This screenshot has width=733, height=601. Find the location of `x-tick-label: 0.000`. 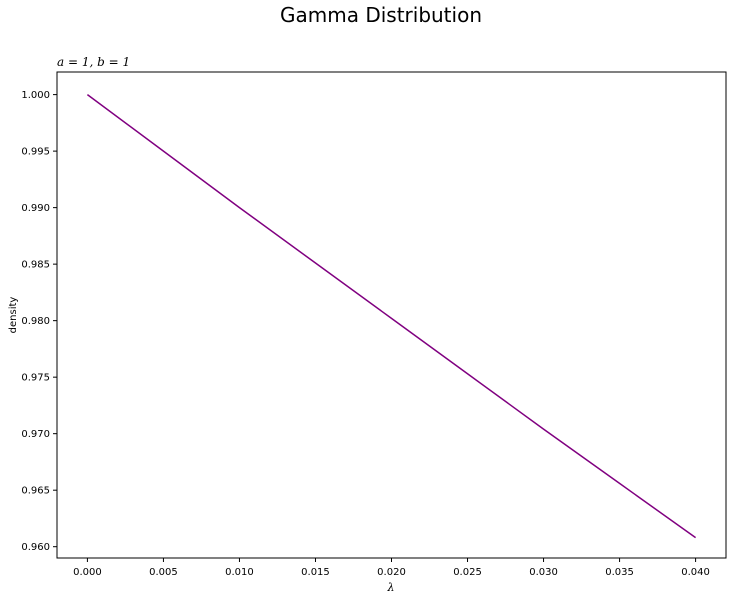

x-tick-label: 0.000 is located at coordinates (87, 572).